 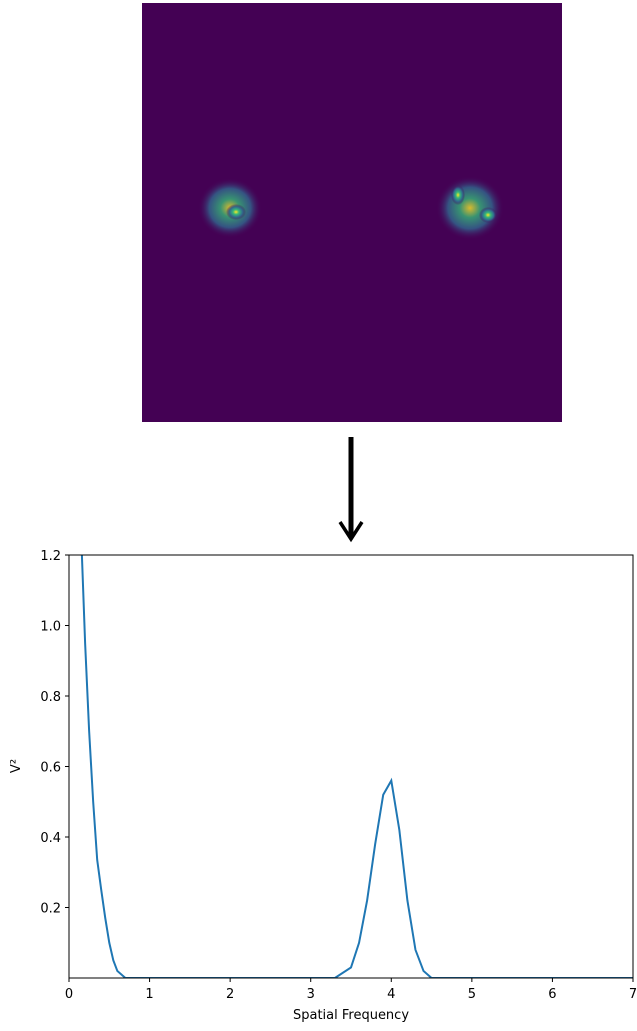 I want to click on y-axis-label: V², so click(x=16, y=766).